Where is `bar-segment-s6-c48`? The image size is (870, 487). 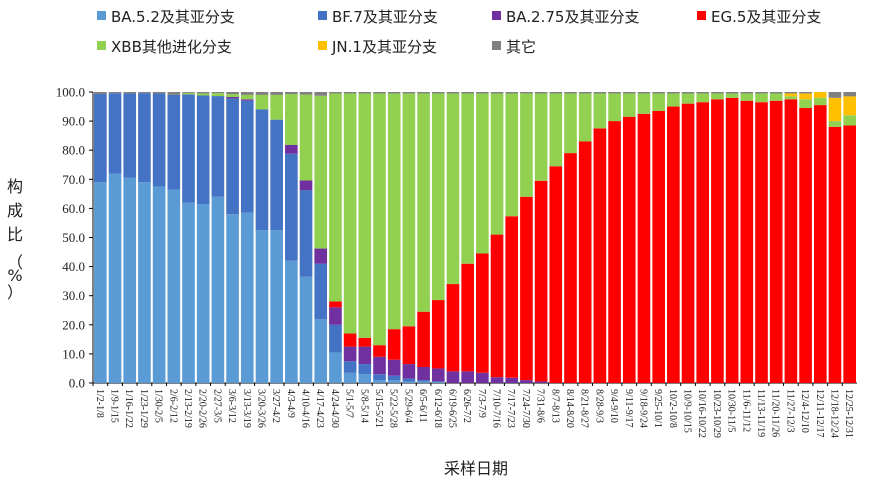
bar-segment-s6-c48 is located at coordinates (805, 93).